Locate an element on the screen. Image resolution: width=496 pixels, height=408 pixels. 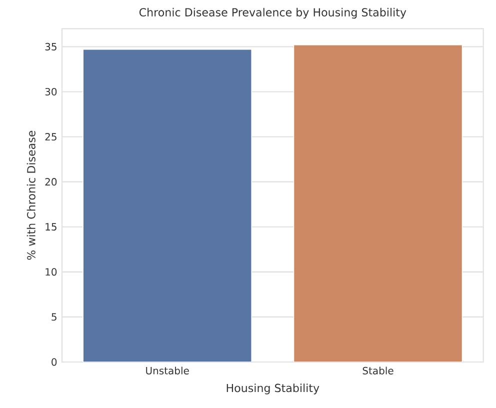
y-tick-label: 25 is located at coordinates (50, 136).